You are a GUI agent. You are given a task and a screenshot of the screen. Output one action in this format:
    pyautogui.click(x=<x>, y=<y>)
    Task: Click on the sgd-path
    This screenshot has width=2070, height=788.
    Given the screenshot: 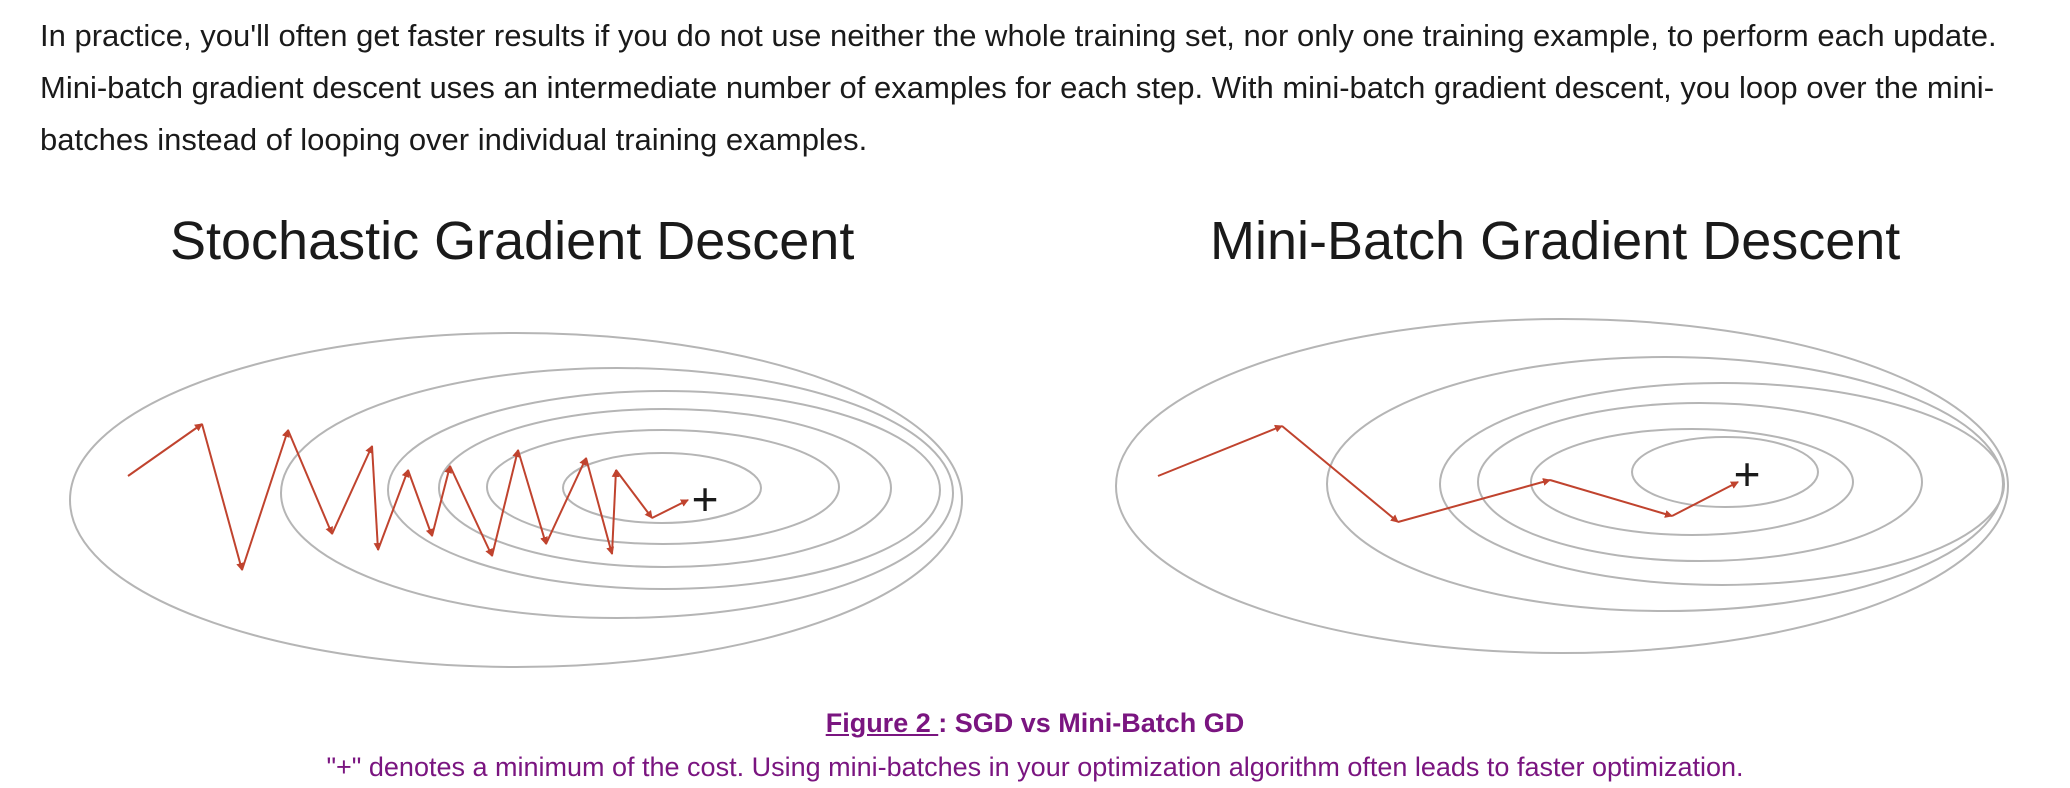 What is the action you would take?
    pyautogui.click(x=408, y=497)
    